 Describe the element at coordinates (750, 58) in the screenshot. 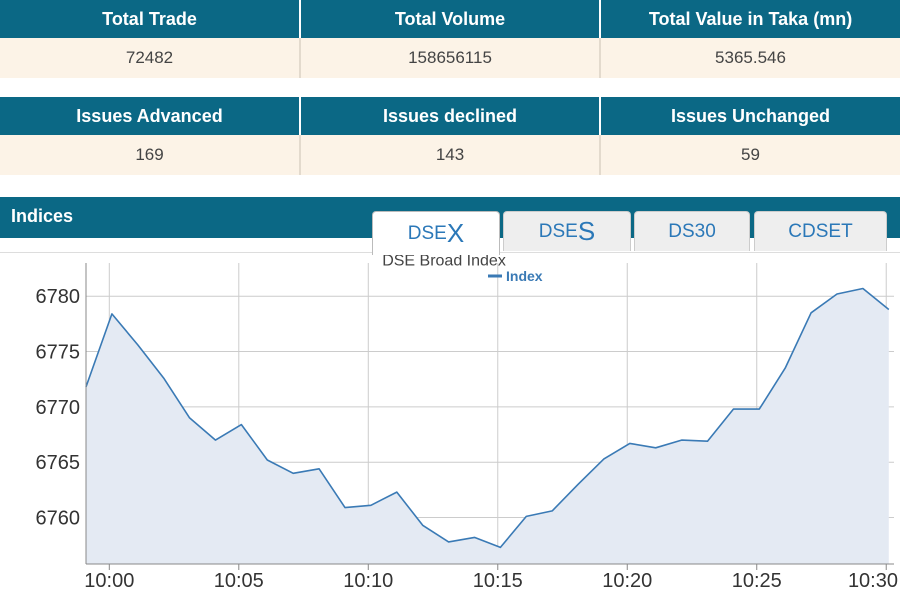

I see `total-value-value: 5365.546` at that location.